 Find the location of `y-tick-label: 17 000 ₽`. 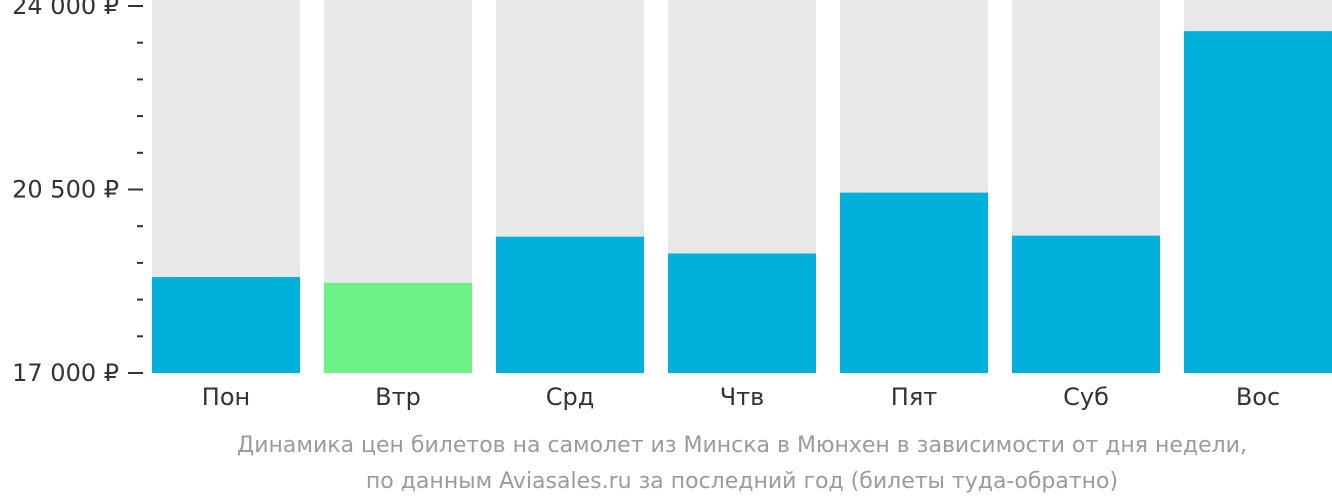

y-tick-label: 17 000 ₽ is located at coordinates (65, 373).